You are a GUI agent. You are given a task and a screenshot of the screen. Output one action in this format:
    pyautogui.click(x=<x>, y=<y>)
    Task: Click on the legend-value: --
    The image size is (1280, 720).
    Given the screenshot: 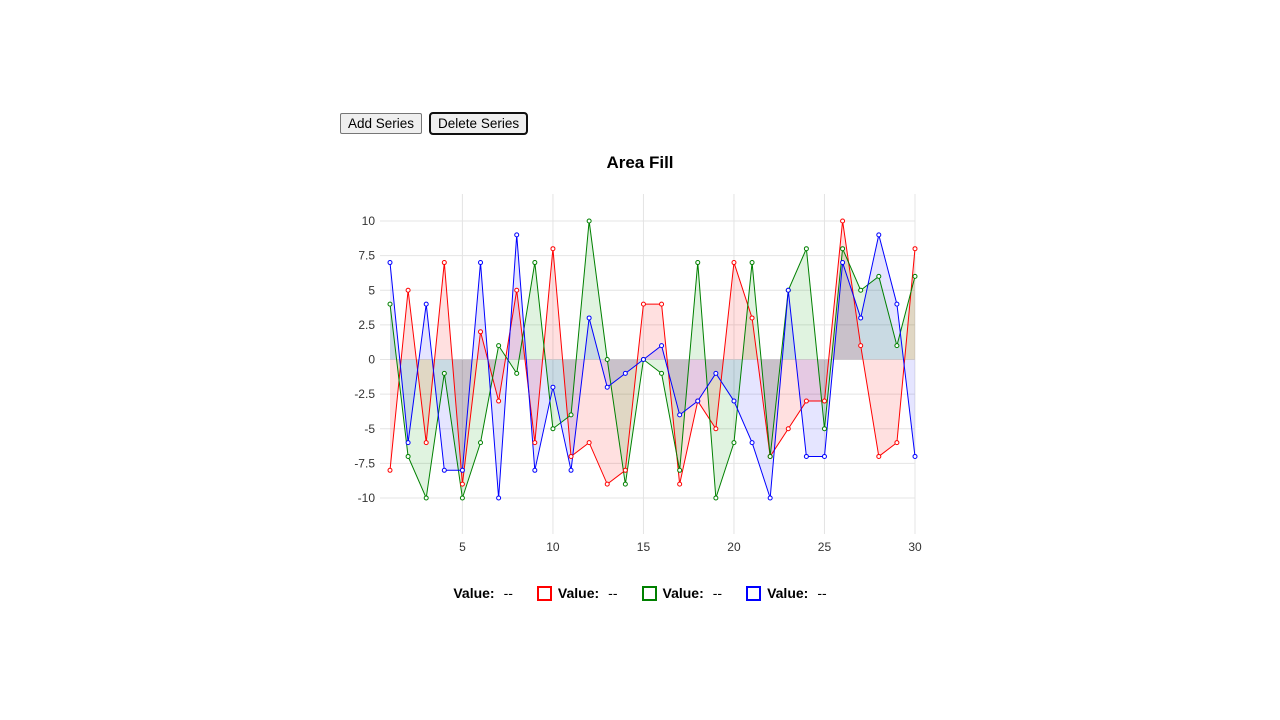 What is the action you would take?
    pyautogui.click(x=508, y=593)
    